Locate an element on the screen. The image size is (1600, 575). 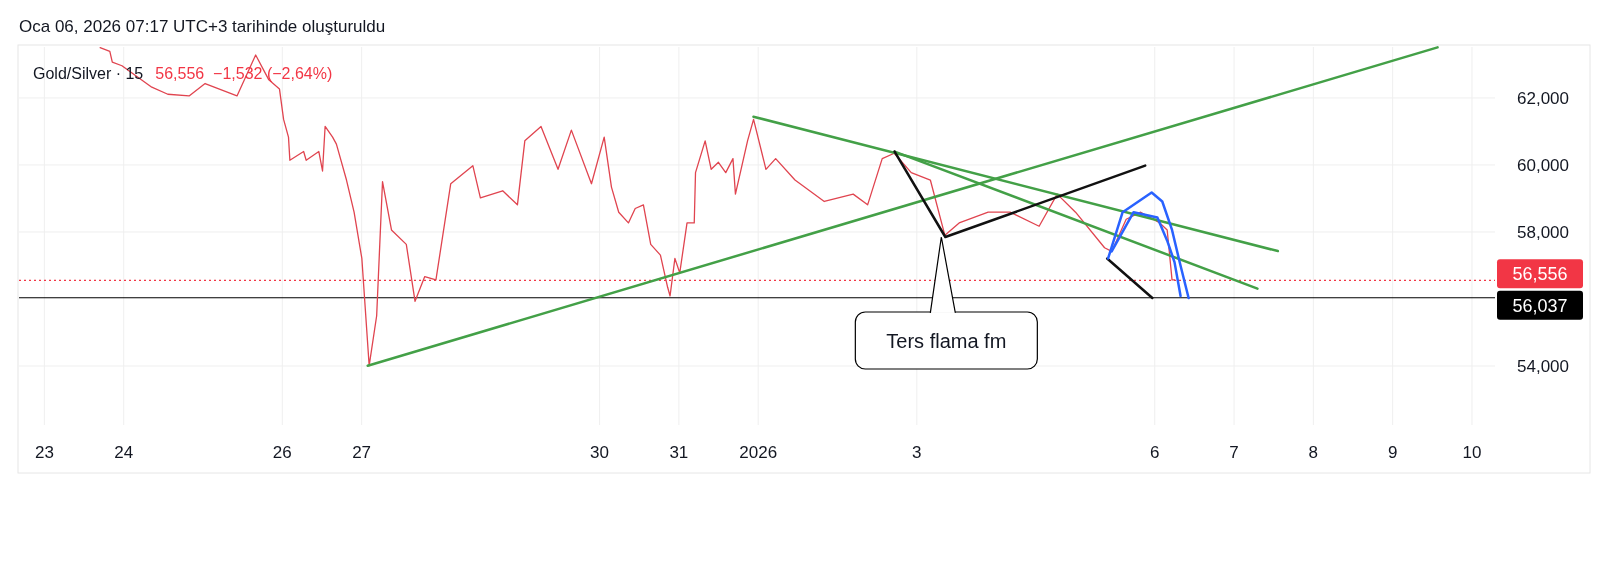
x-tick-label: 6 is located at coordinates (1155, 452).